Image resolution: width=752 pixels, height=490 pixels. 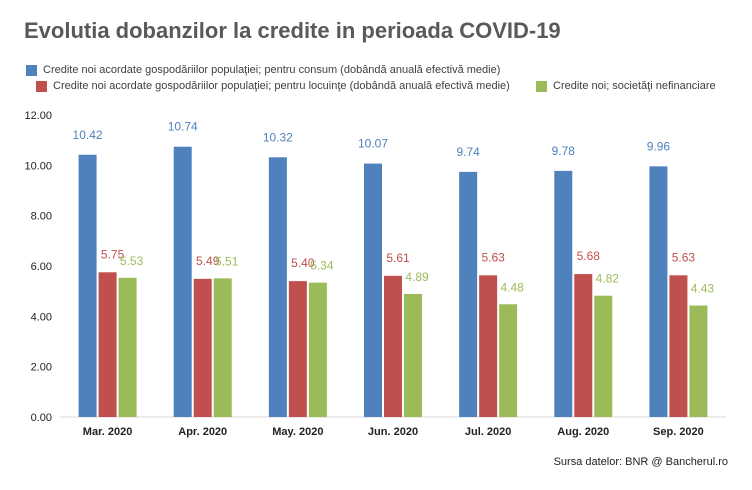 What do you see at coordinates (202, 432) in the screenshot?
I see `x-tick-label: Apr. 2020` at bounding box center [202, 432].